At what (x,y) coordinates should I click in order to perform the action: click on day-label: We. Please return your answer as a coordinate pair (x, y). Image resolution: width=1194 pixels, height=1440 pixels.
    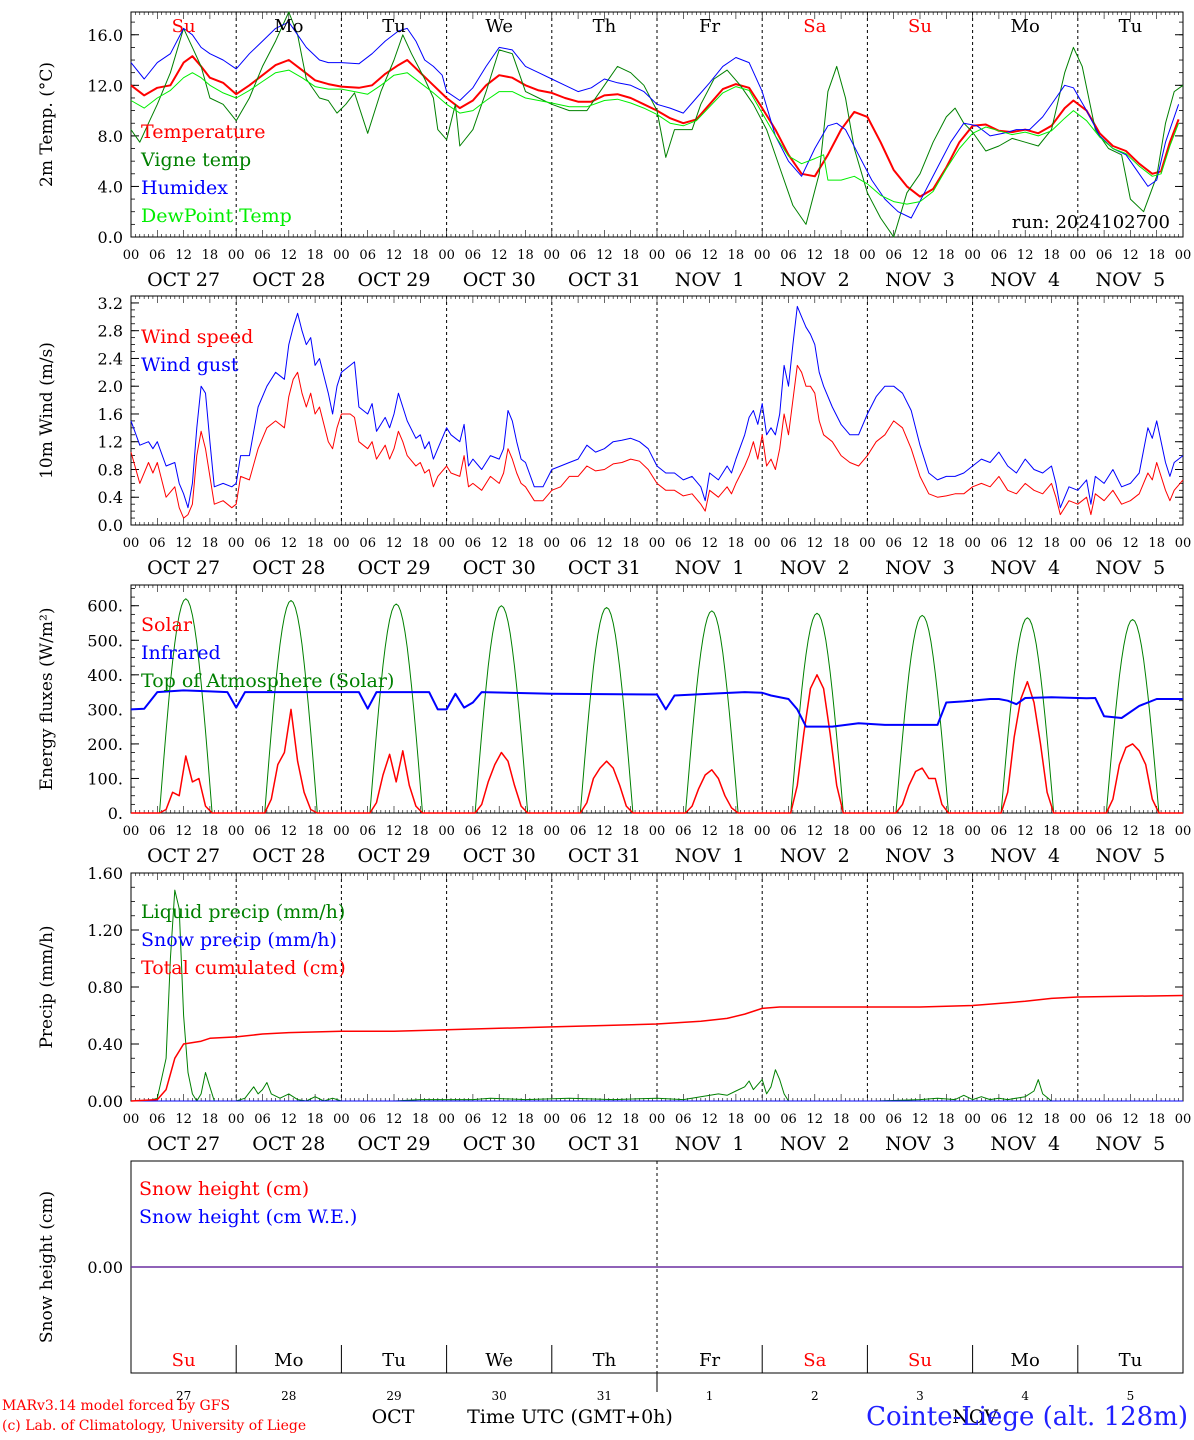
    Looking at the image, I should click on (499, 1360).